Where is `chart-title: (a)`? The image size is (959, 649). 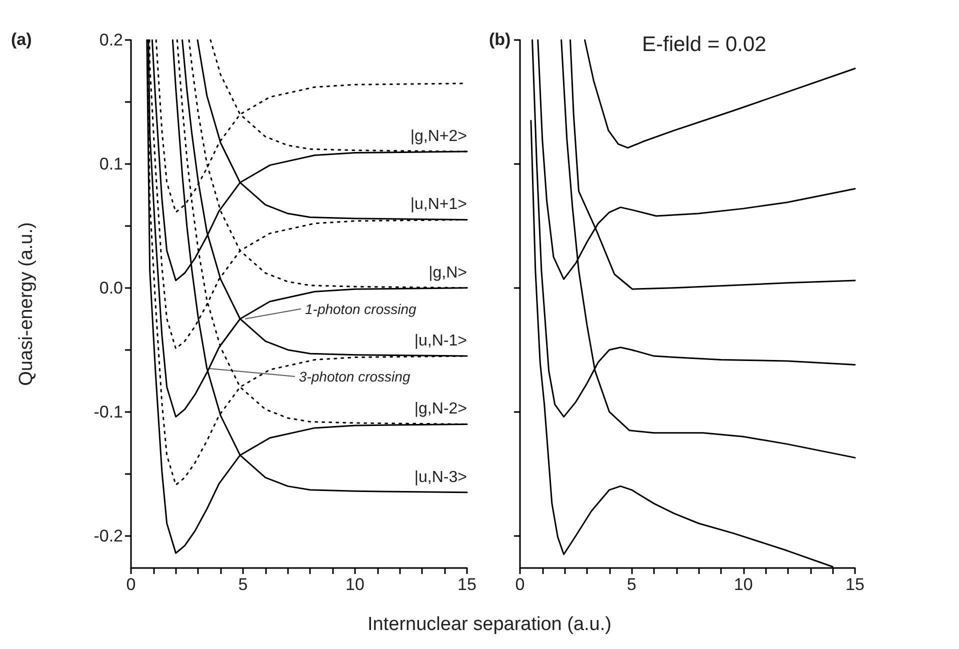
chart-title: (a) is located at coordinates (21, 39).